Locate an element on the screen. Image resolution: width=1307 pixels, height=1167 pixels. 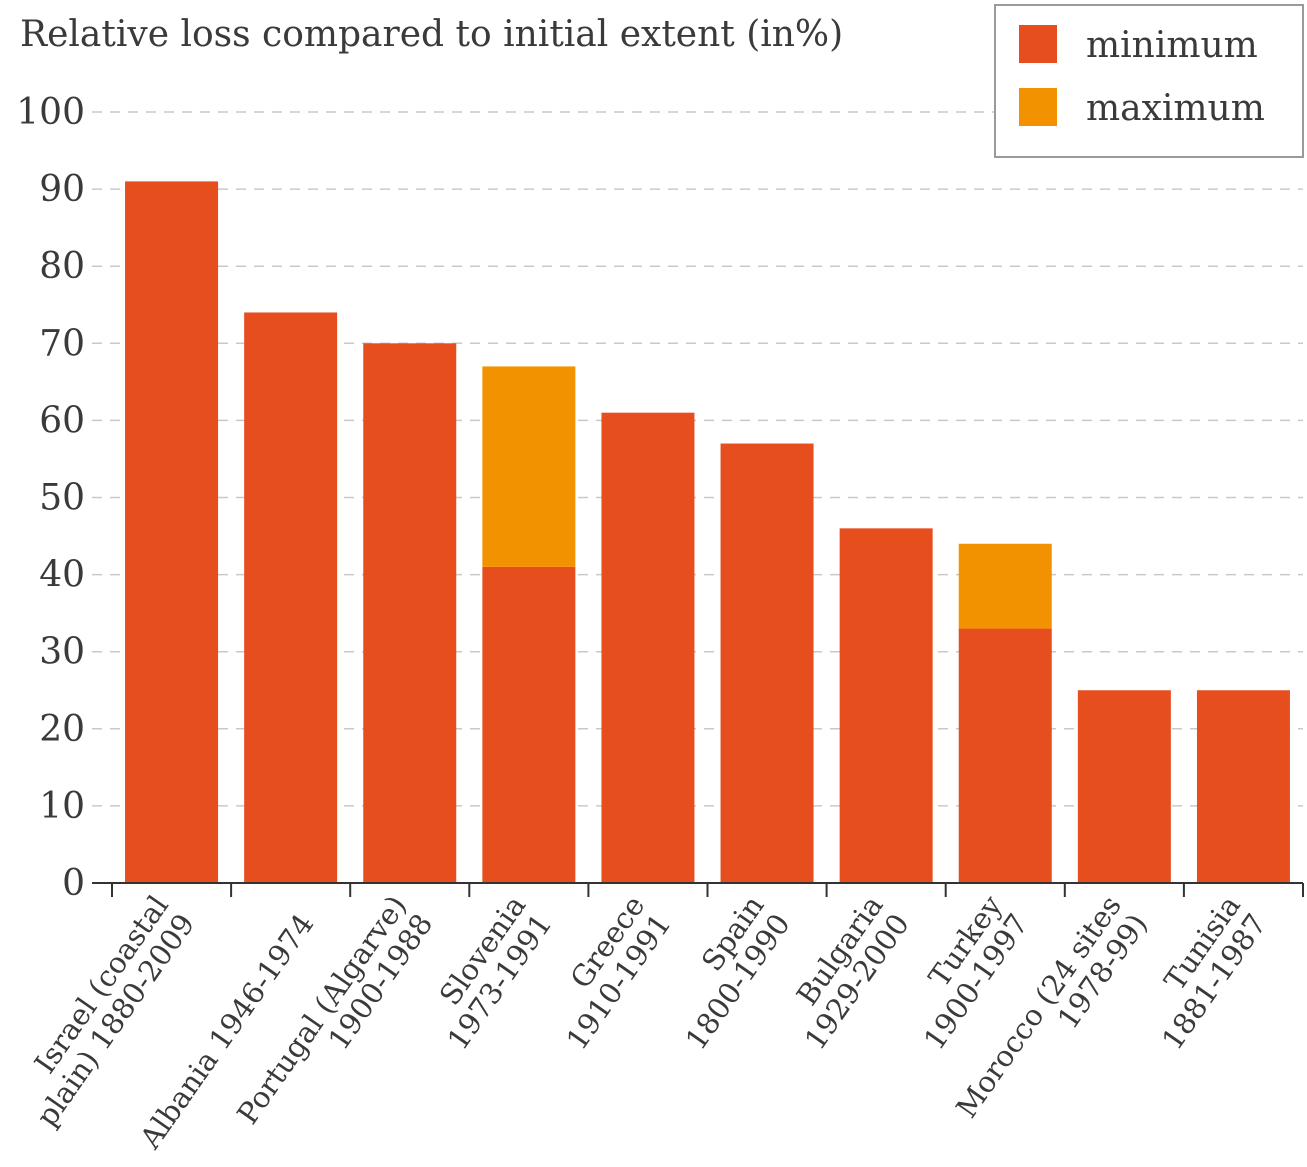
legend-label-maximum: maximum is located at coordinates (1175, 108).